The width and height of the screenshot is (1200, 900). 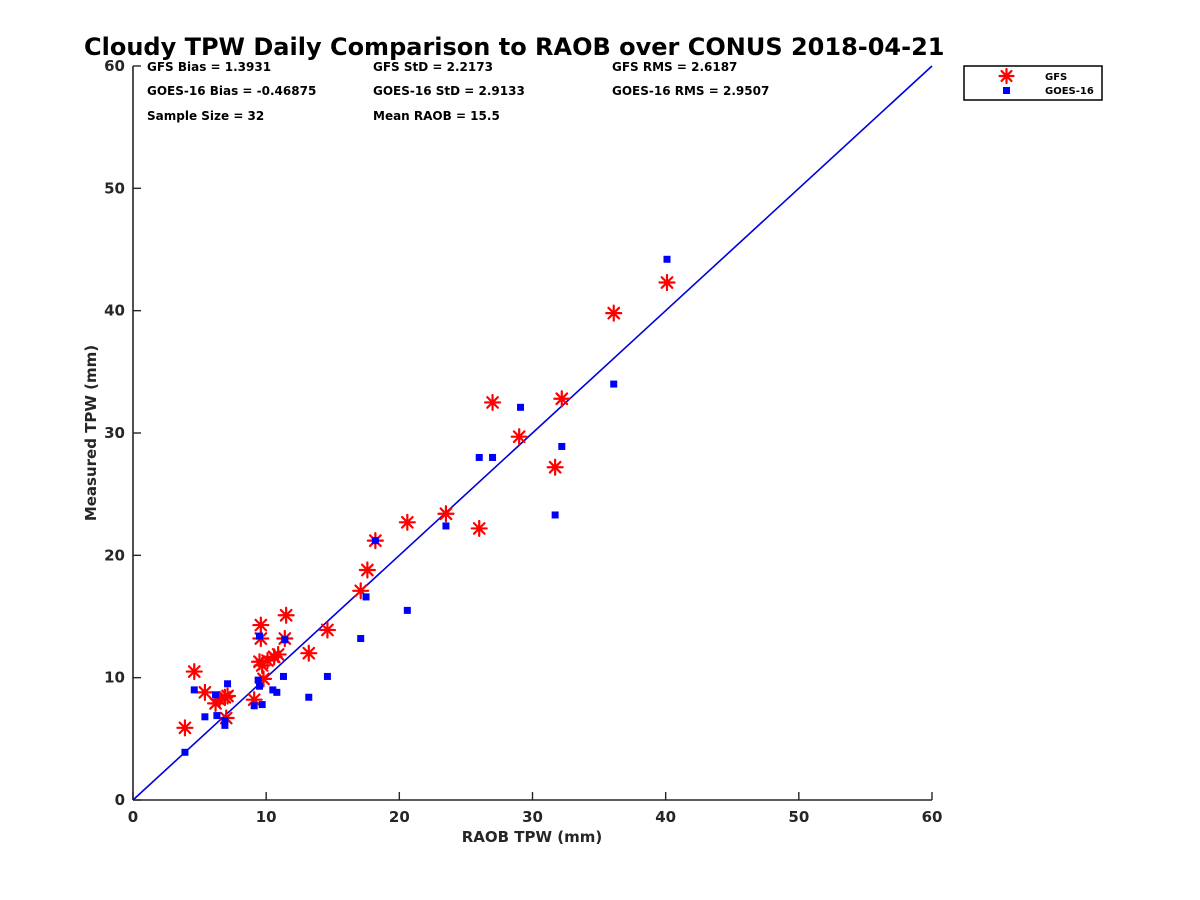 I want to click on goes-rms-stat: GOES-16 RMS = 2.9507, so click(x=690, y=91).